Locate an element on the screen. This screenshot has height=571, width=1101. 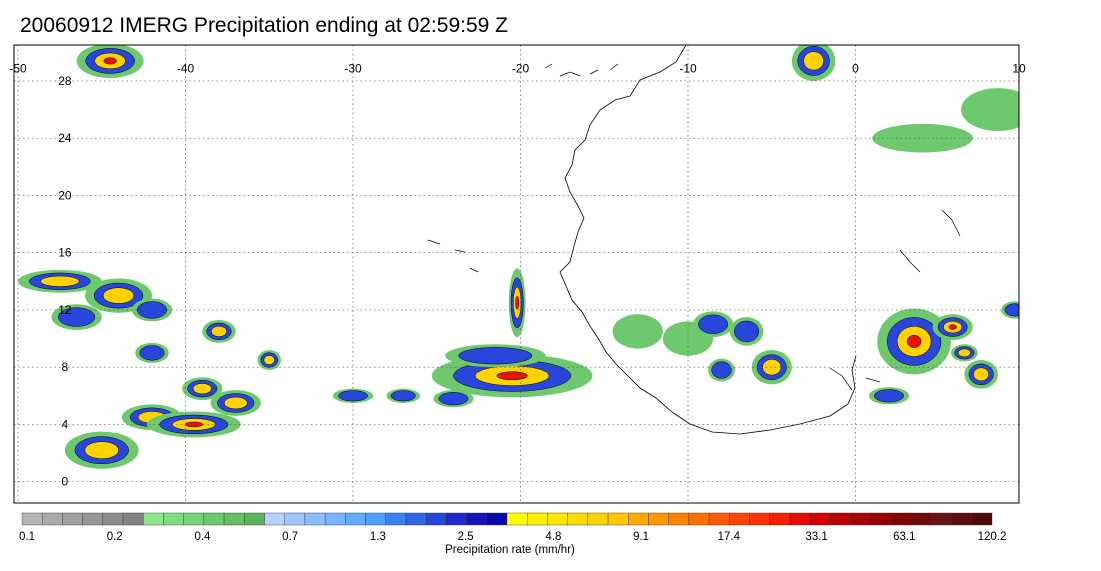
lon-tick-label: -50 is located at coordinates (18, 68).